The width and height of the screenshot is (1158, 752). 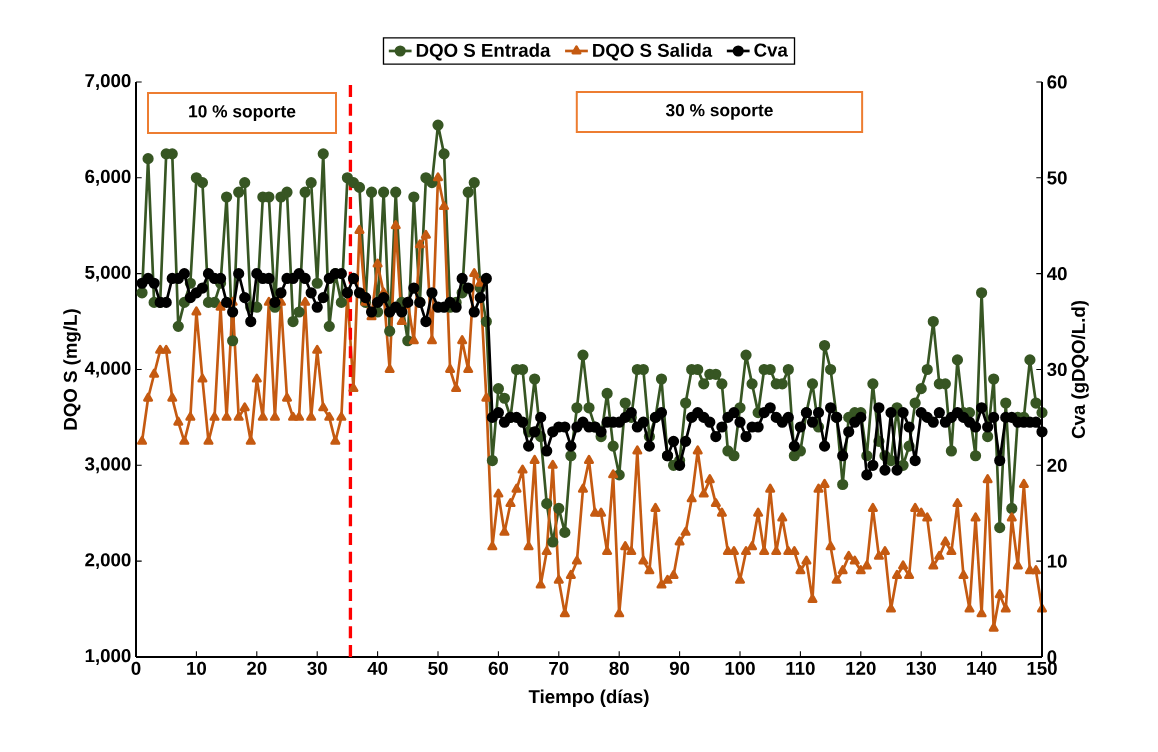 What do you see at coordinates (800, 668) in the screenshot?
I see `x-tick-label: 110` at bounding box center [800, 668].